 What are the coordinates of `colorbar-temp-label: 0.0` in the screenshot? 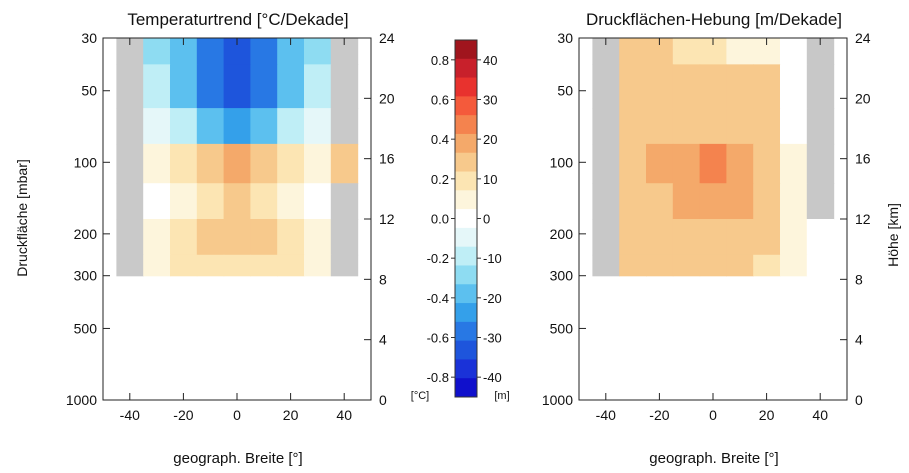 It's located at (440, 219).